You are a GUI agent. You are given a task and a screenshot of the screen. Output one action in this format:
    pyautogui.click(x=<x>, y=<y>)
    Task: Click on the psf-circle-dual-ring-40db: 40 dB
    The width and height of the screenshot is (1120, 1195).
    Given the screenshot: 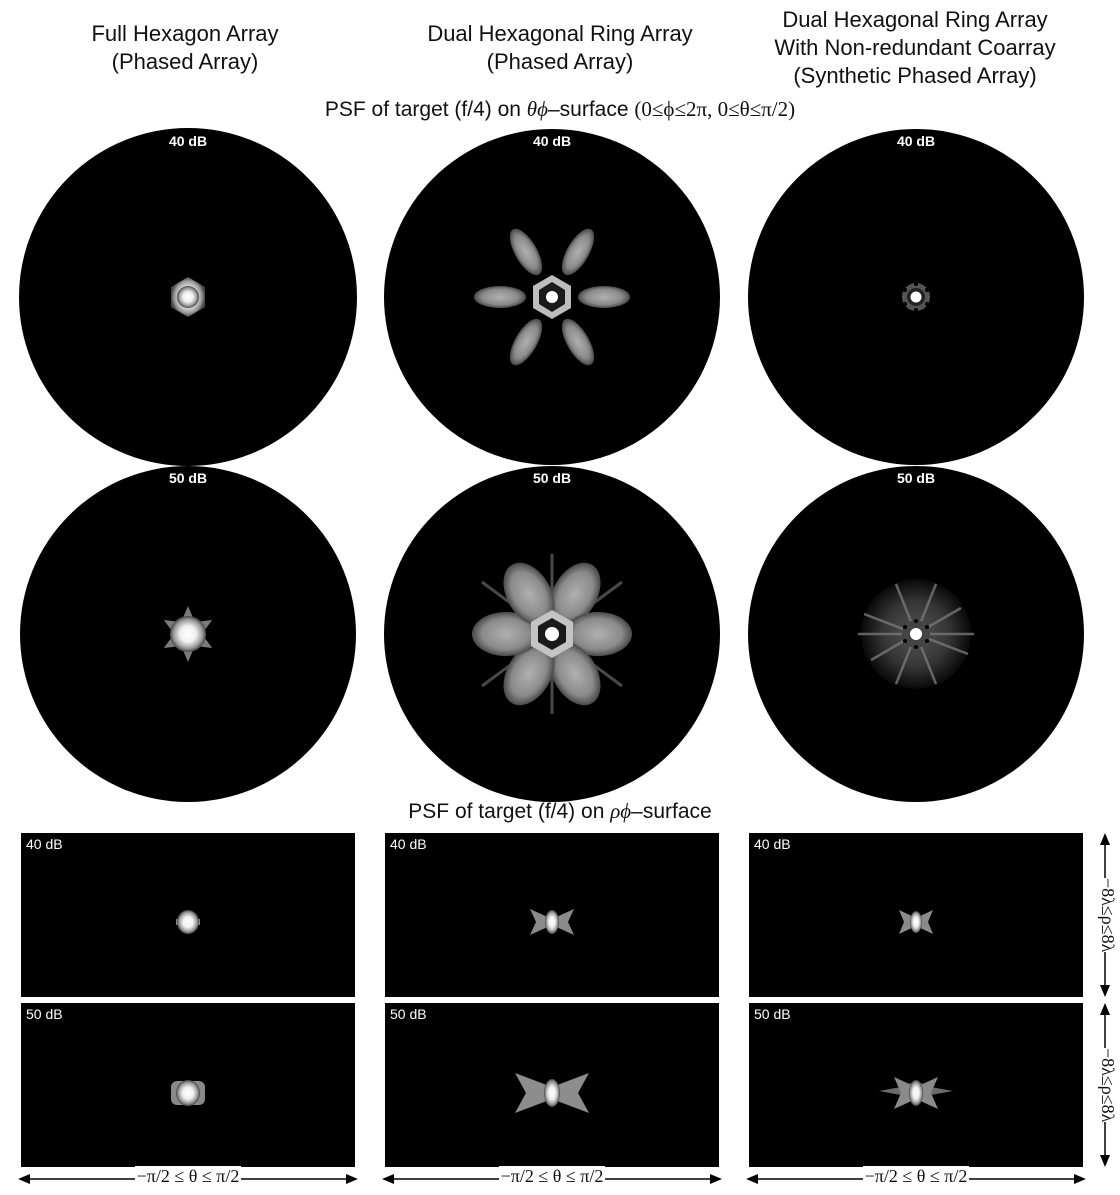 What is the action you would take?
    pyautogui.click(x=552, y=297)
    